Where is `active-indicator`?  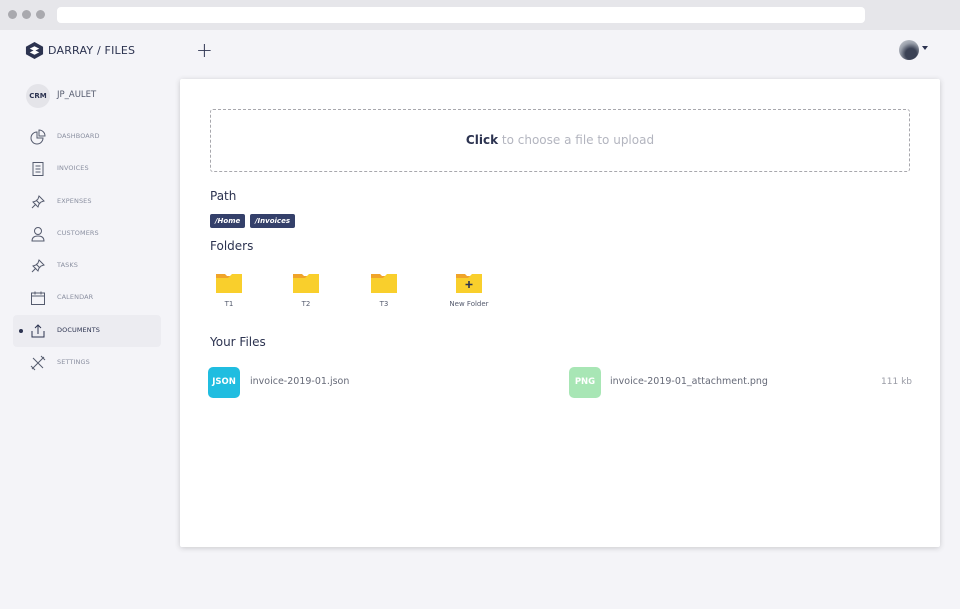
active-indicator is located at coordinates (21, 331).